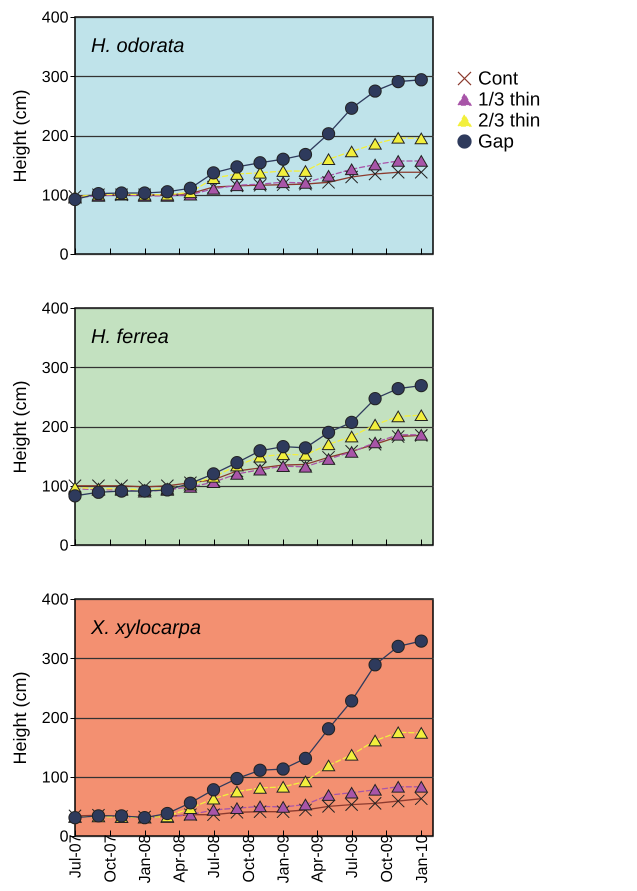  I want to click on x-tick-label: Jul-09, so click(353, 856).